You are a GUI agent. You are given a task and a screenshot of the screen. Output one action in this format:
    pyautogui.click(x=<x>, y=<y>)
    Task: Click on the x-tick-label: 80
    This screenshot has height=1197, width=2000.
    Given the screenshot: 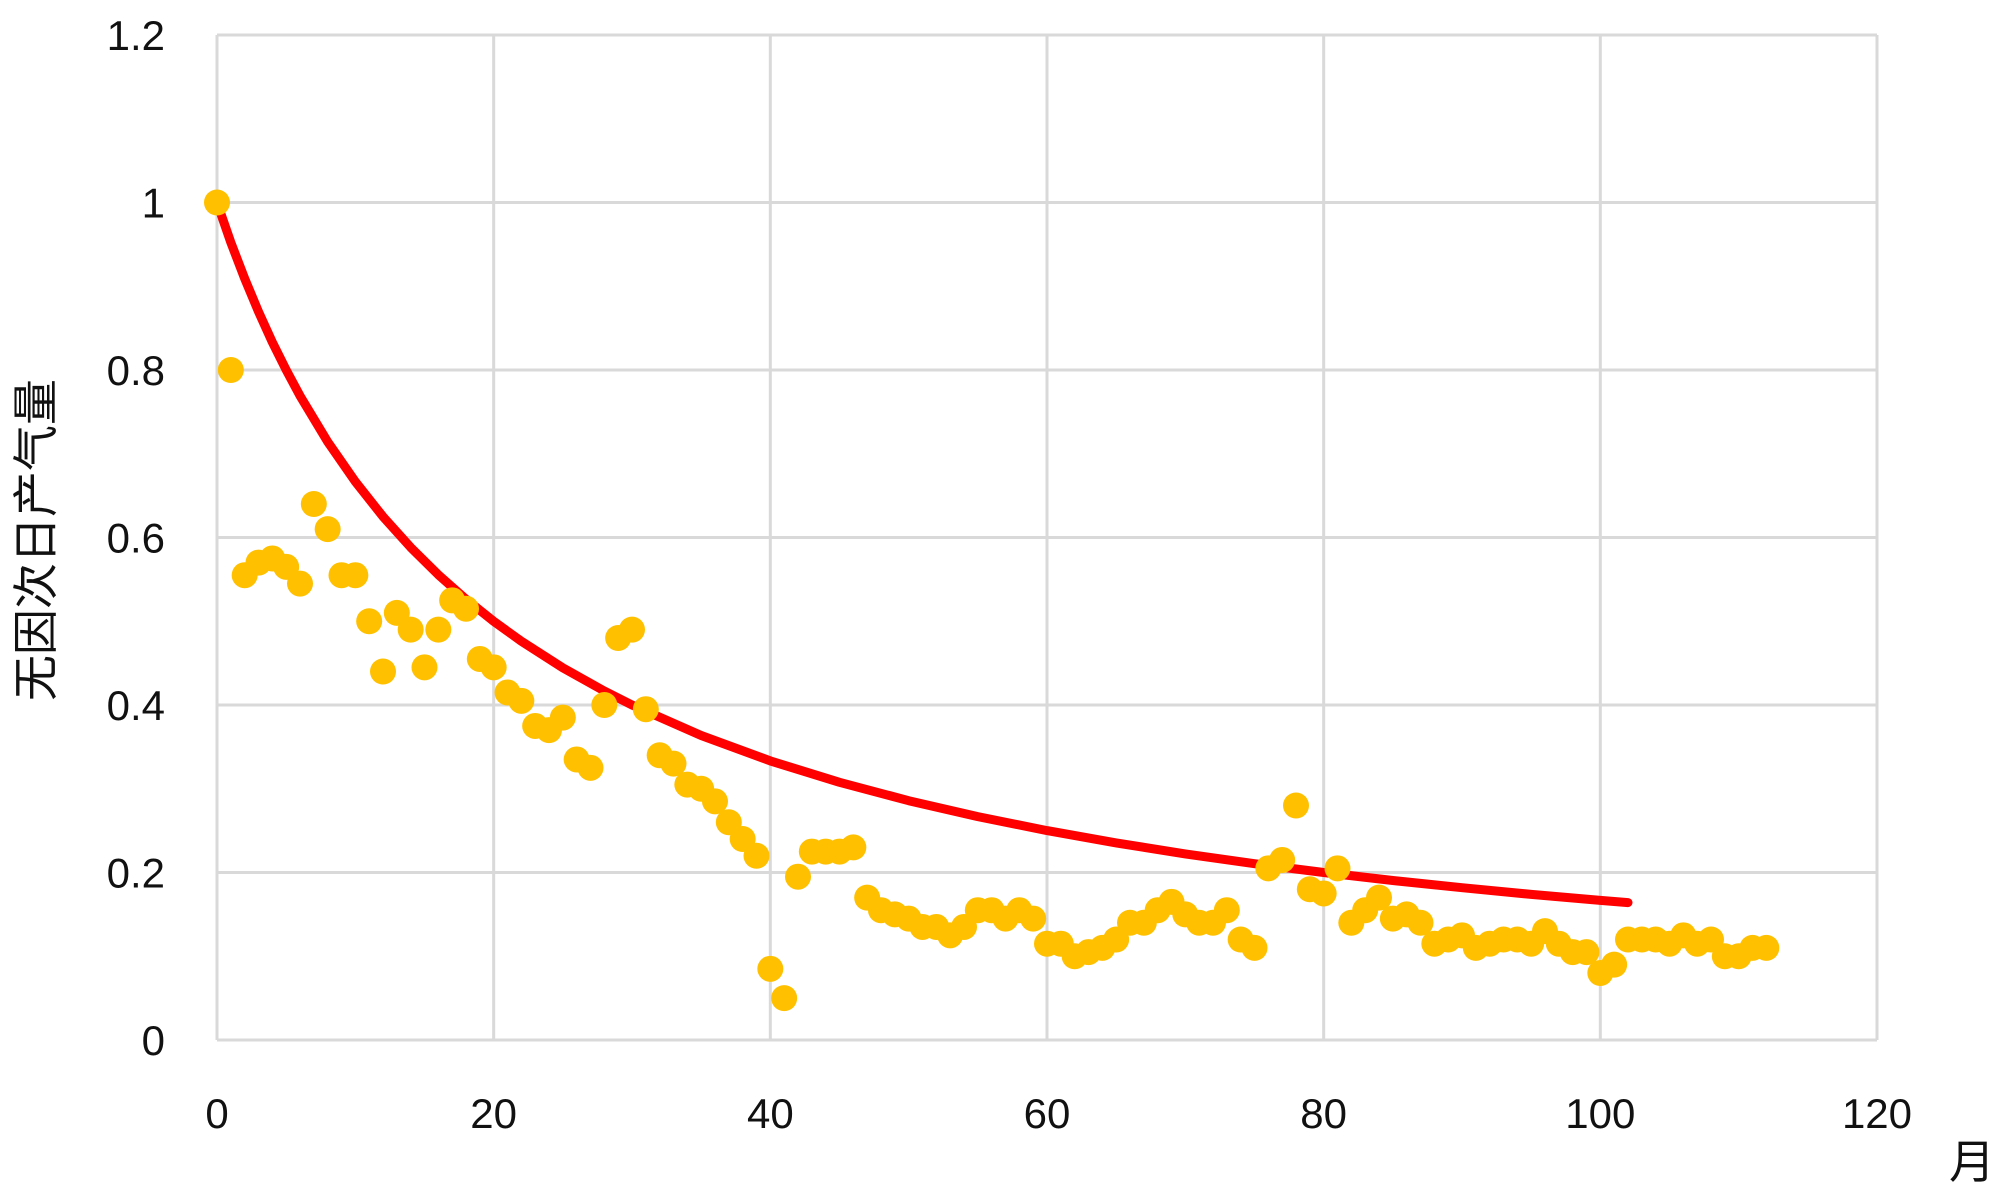 What is the action you would take?
    pyautogui.click(x=1323, y=1113)
    